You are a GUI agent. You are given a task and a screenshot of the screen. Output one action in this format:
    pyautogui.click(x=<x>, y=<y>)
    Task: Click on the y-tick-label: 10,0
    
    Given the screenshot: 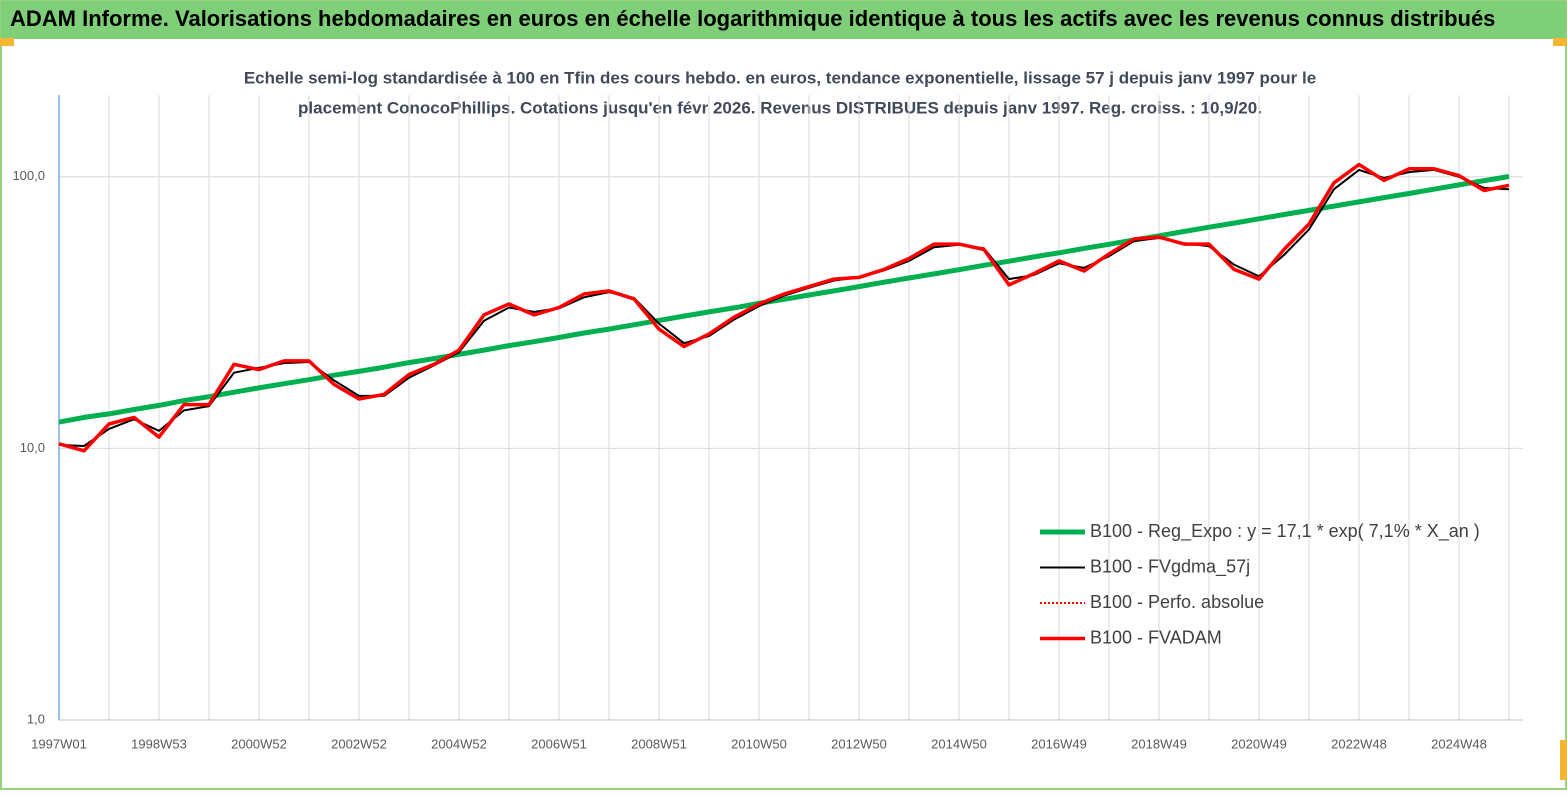 What is the action you would take?
    pyautogui.click(x=32, y=447)
    